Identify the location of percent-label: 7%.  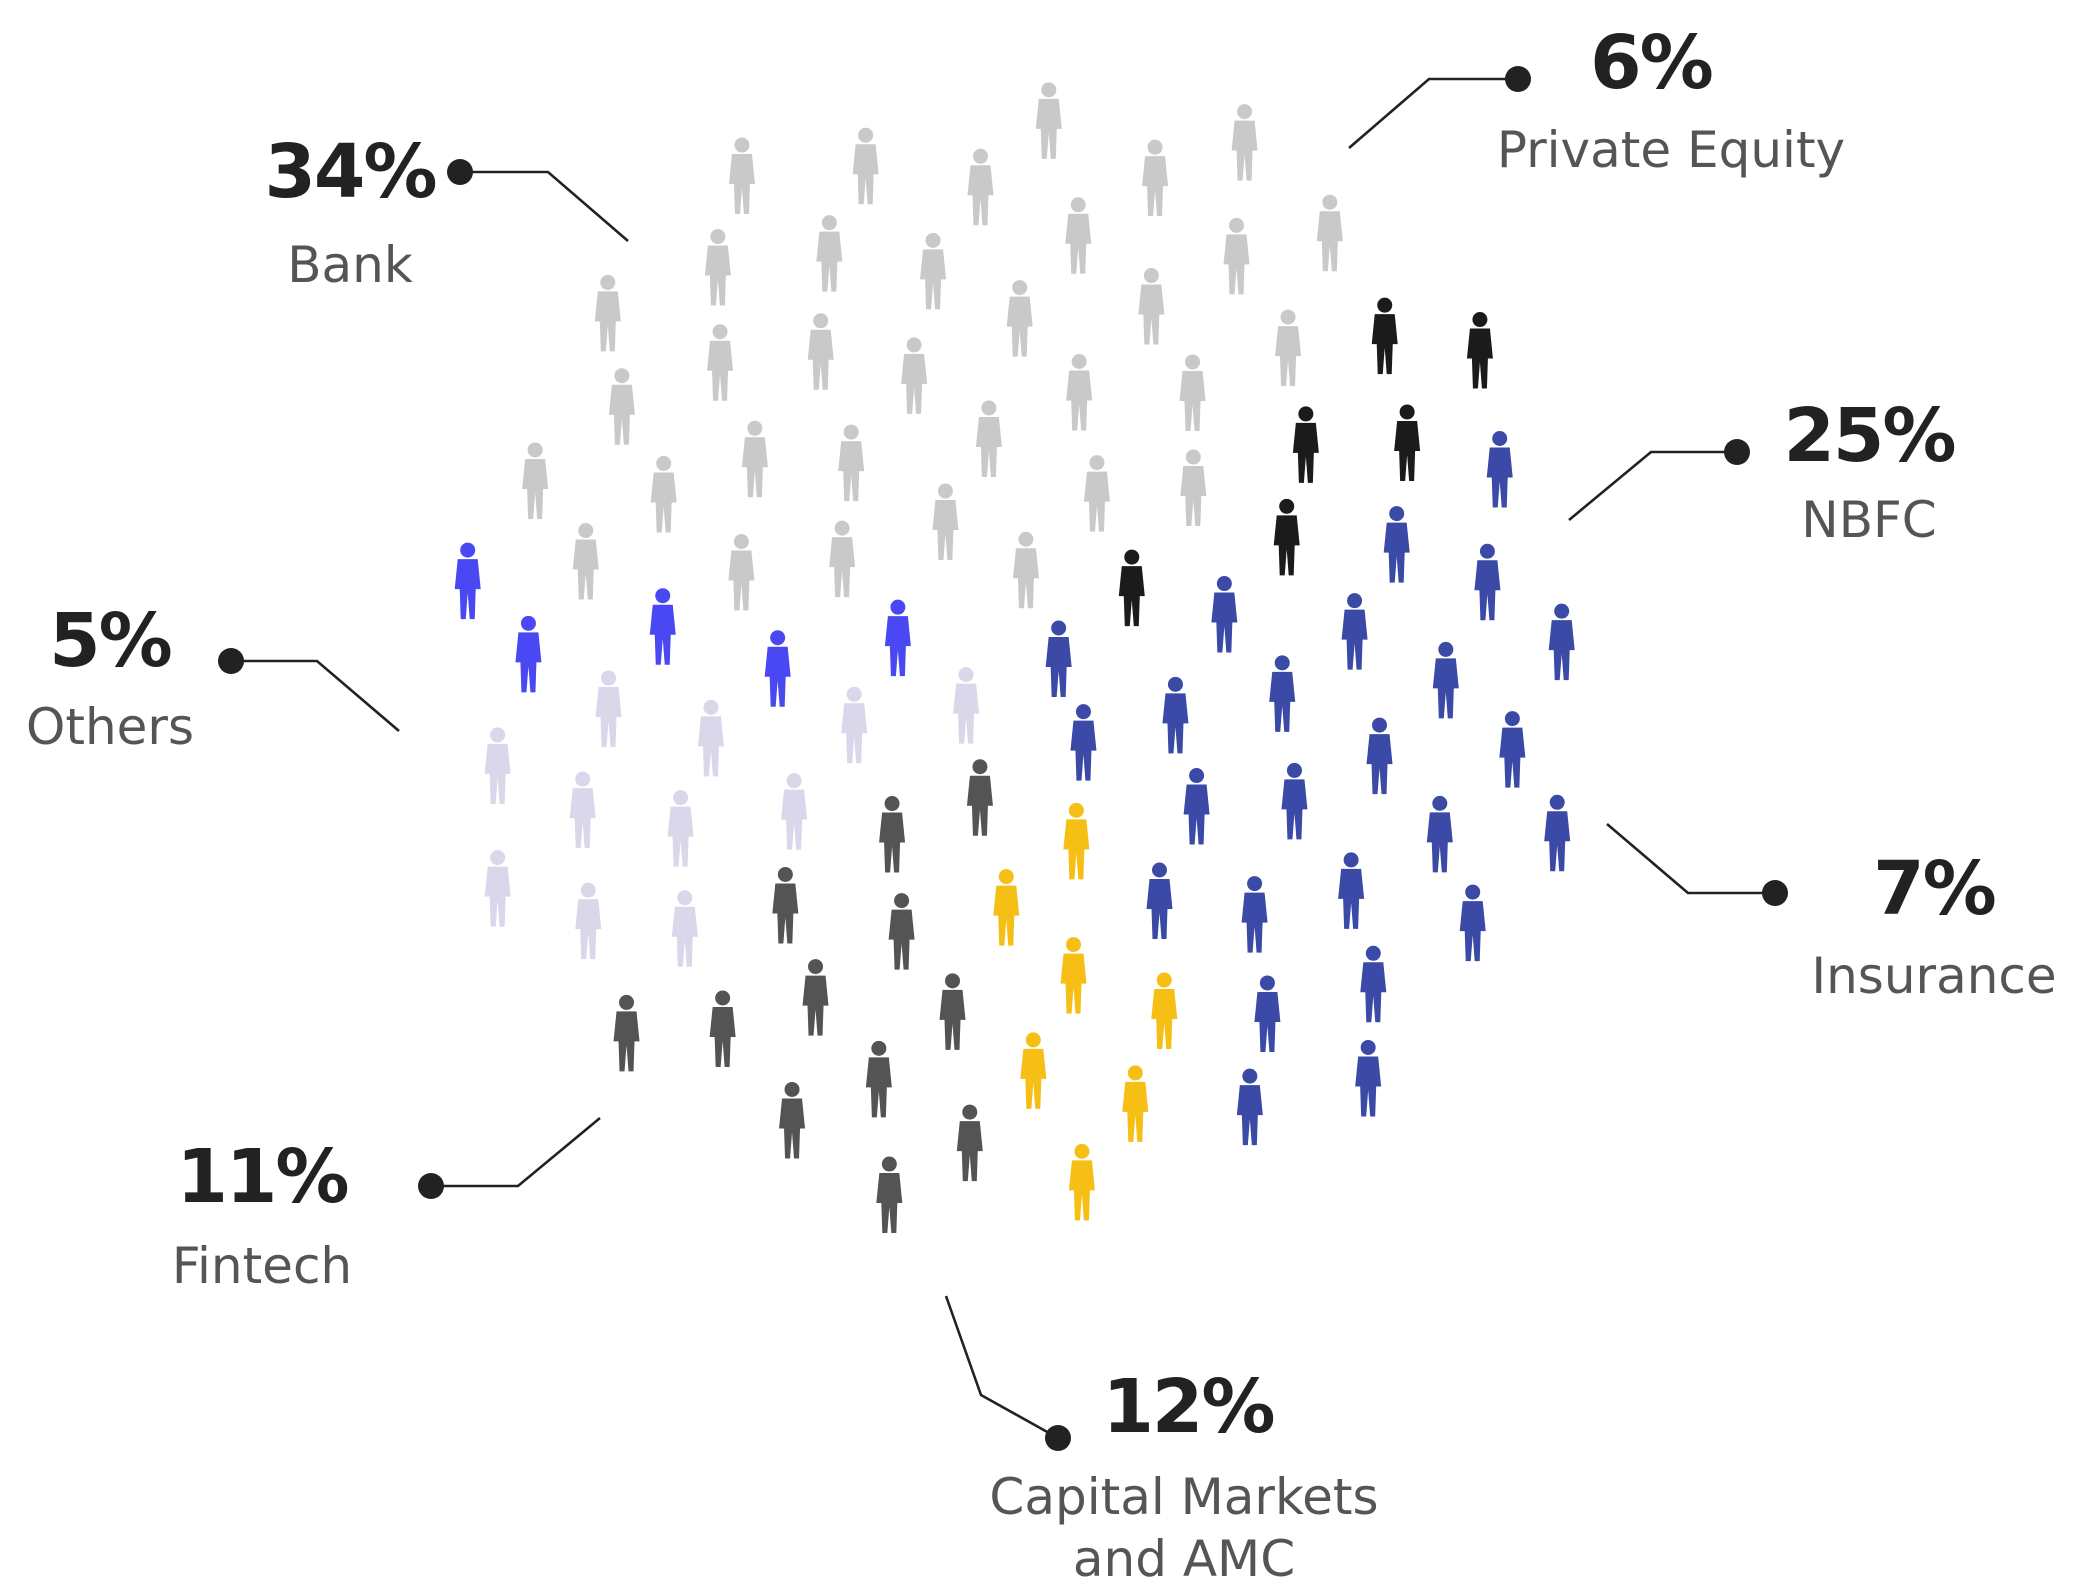
(1935, 889).